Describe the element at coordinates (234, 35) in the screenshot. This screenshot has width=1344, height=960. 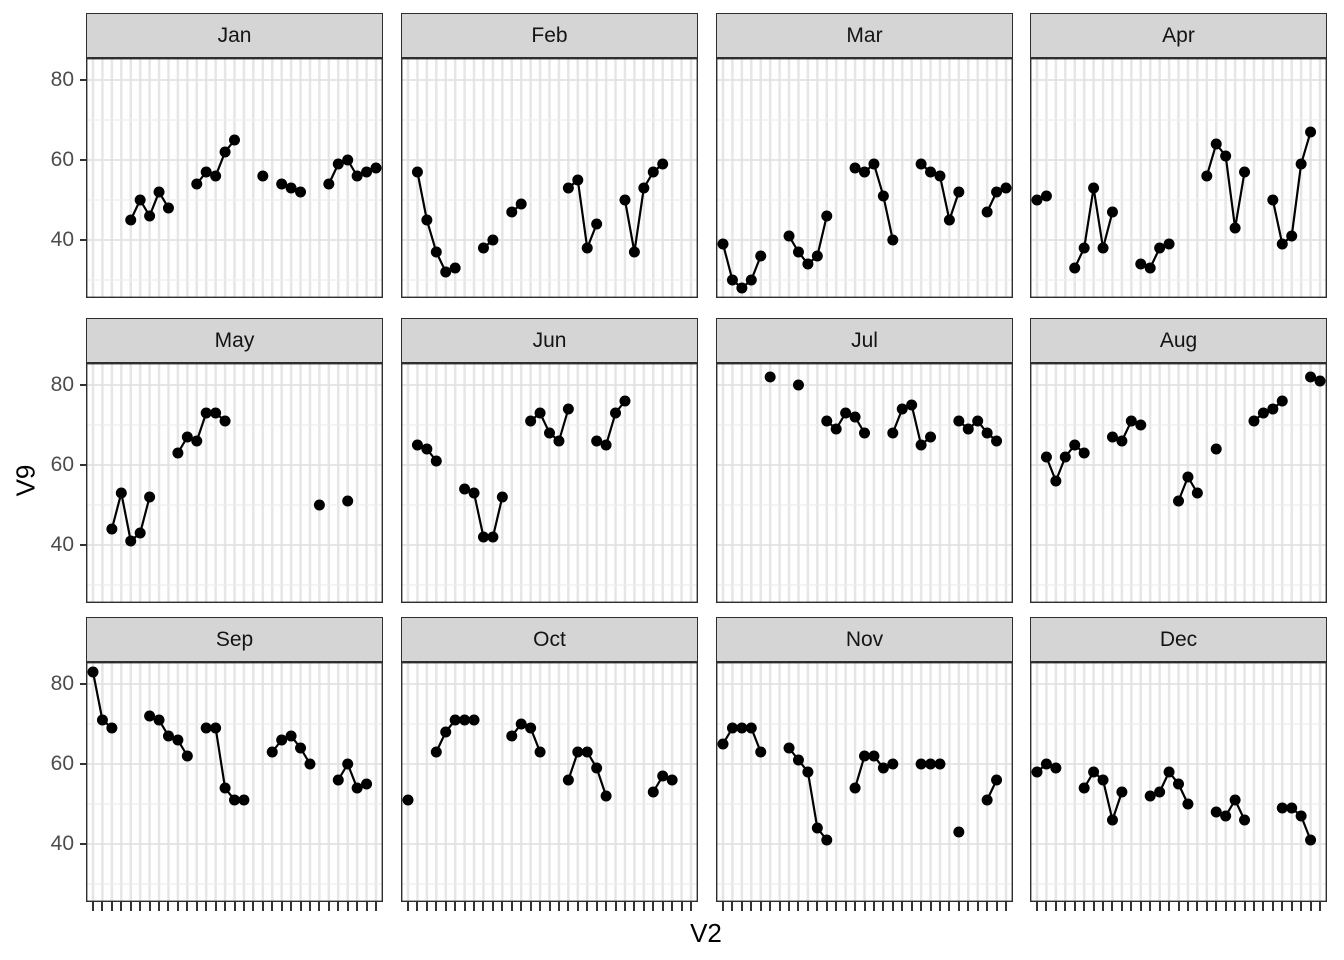
I see `facet-strip-jan: Jan` at that location.